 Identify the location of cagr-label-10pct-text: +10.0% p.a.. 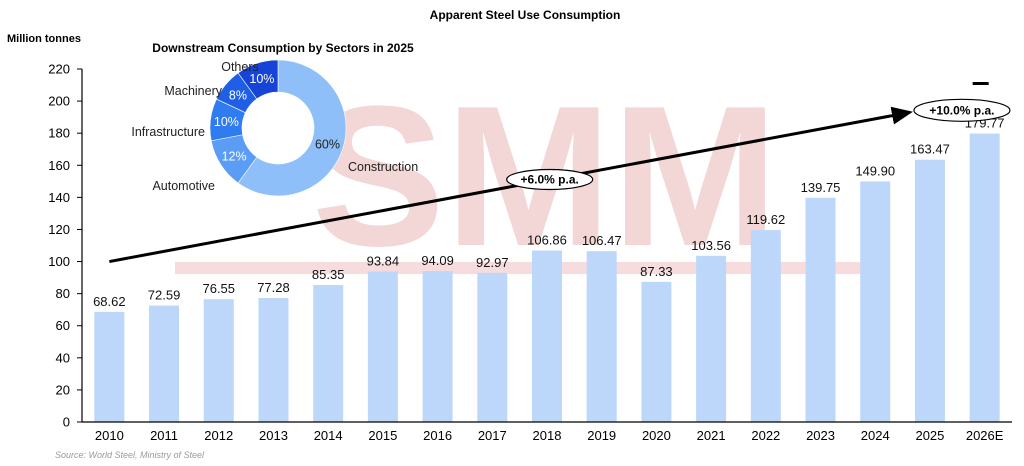
(961, 110).